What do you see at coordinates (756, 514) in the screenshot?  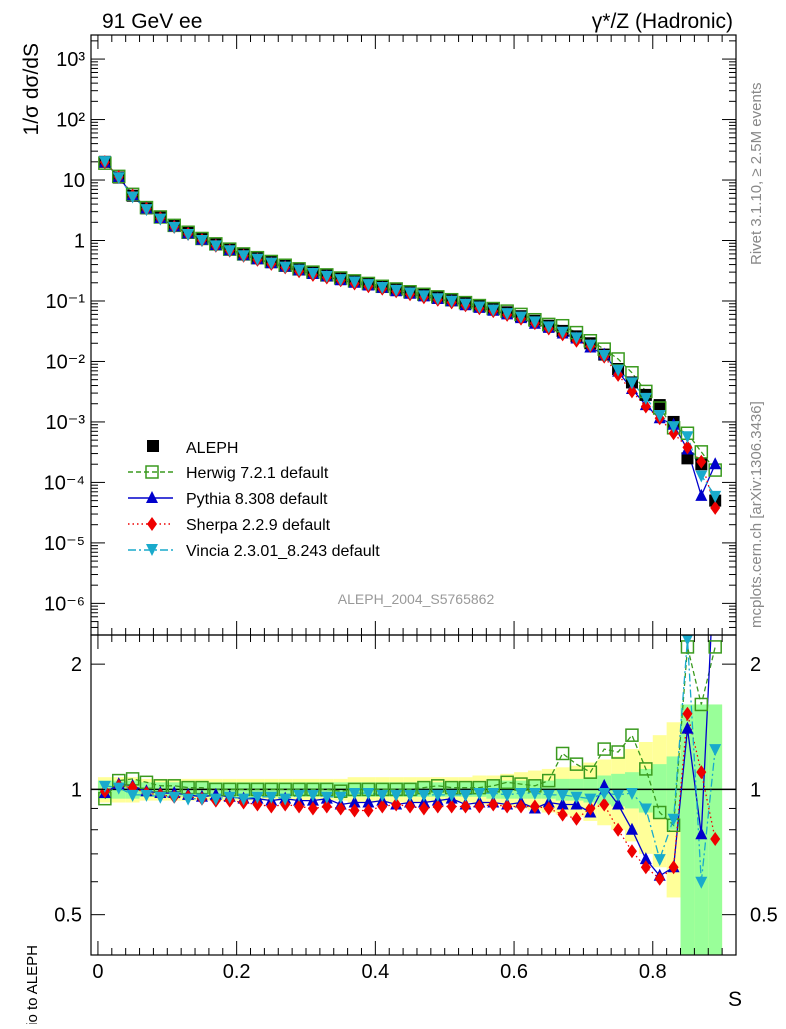 I see `mcplots-info: mcplots.cern.ch [arXiv:1306.3436]` at bounding box center [756, 514].